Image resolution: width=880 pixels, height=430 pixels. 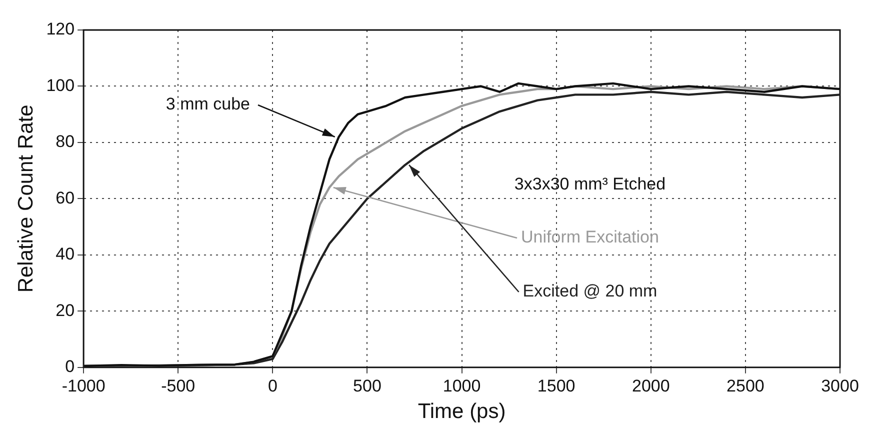 What do you see at coordinates (590, 184) in the screenshot?
I see `annotation: 3x3x30 mm³ Etched` at bounding box center [590, 184].